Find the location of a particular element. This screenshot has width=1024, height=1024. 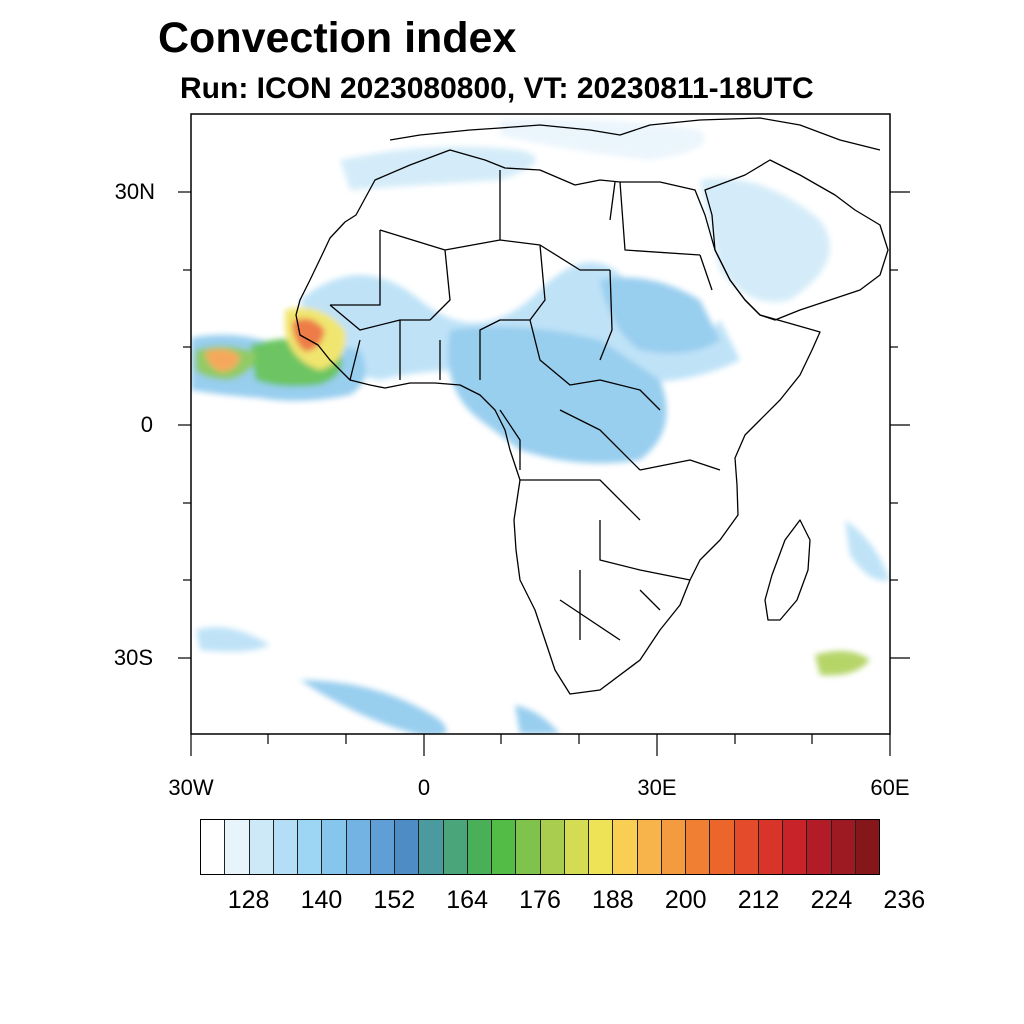

lon-label-0: 0 is located at coordinates (424, 787).